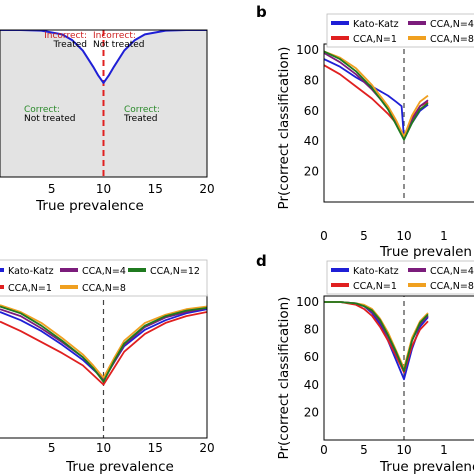  I want to click on panel-b-legend: Kato-Katz CCA,N=4 CCA,N=1 CCA,N=8, so click(400, 30).